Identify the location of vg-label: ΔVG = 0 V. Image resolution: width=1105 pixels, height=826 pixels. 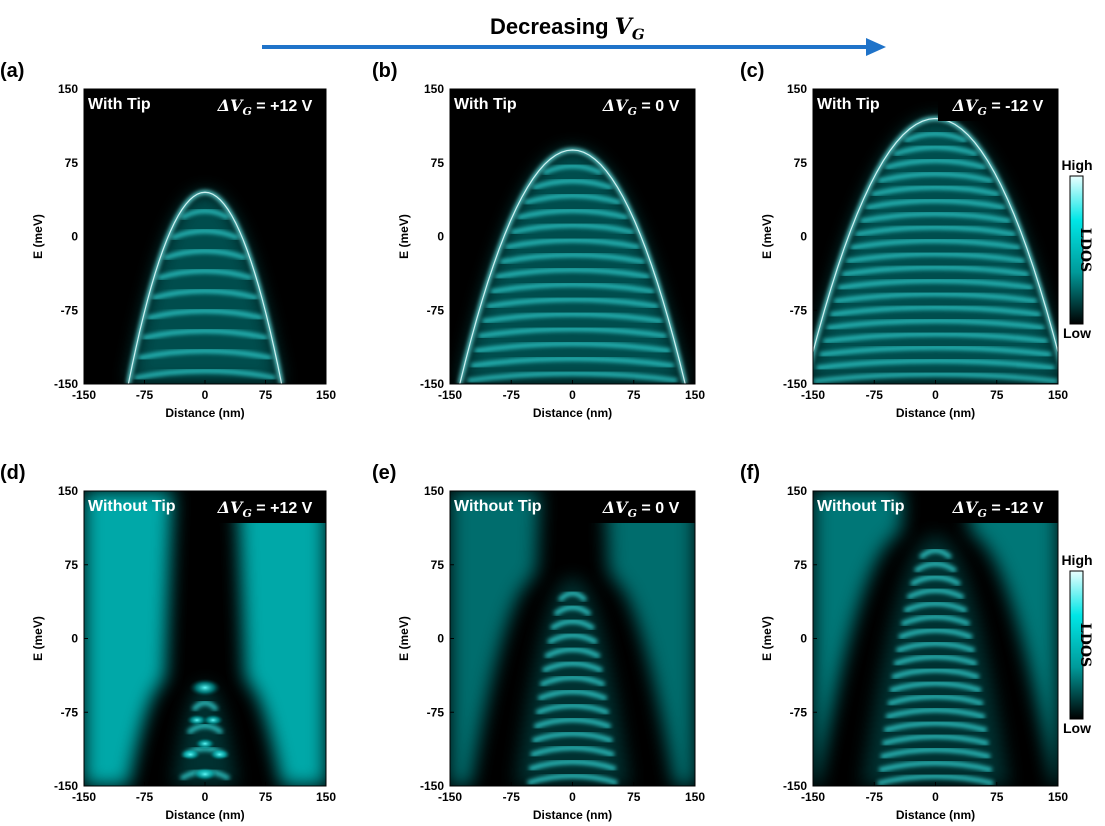
(641, 509).